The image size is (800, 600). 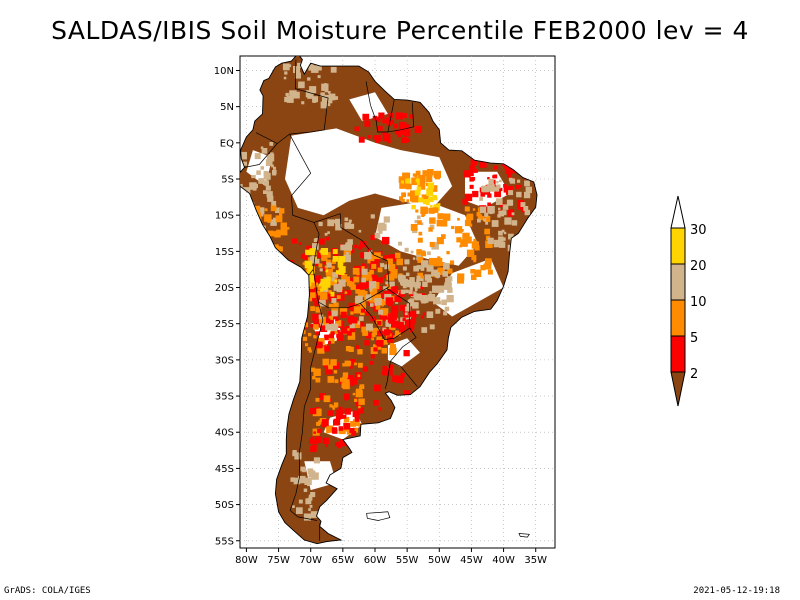 What do you see at coordinates (246, 560) in the screenshot?
I see `lon-tick-label: 80W` at bounding box center [246, 560].